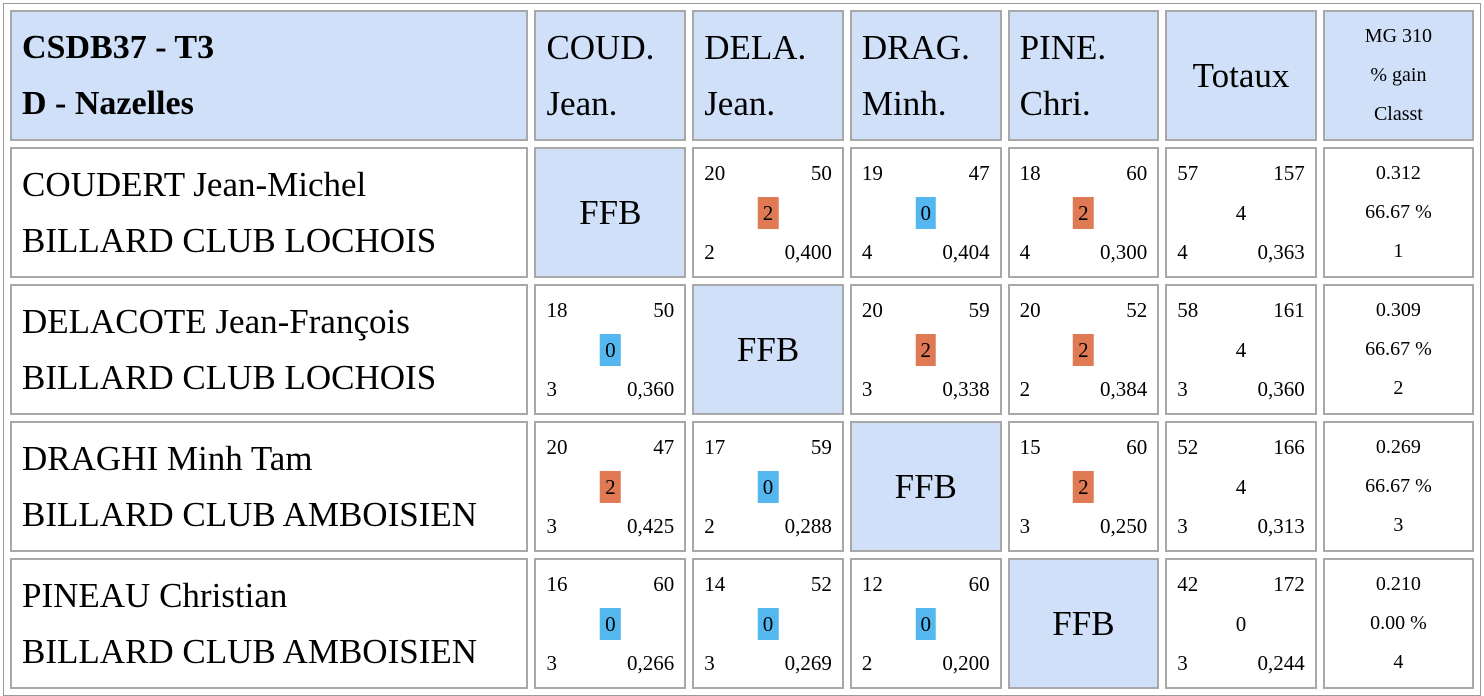  Describe the element at coordinates (108, 103) in the screenshot. I see `competition-location: D - Nazelles` at that location.